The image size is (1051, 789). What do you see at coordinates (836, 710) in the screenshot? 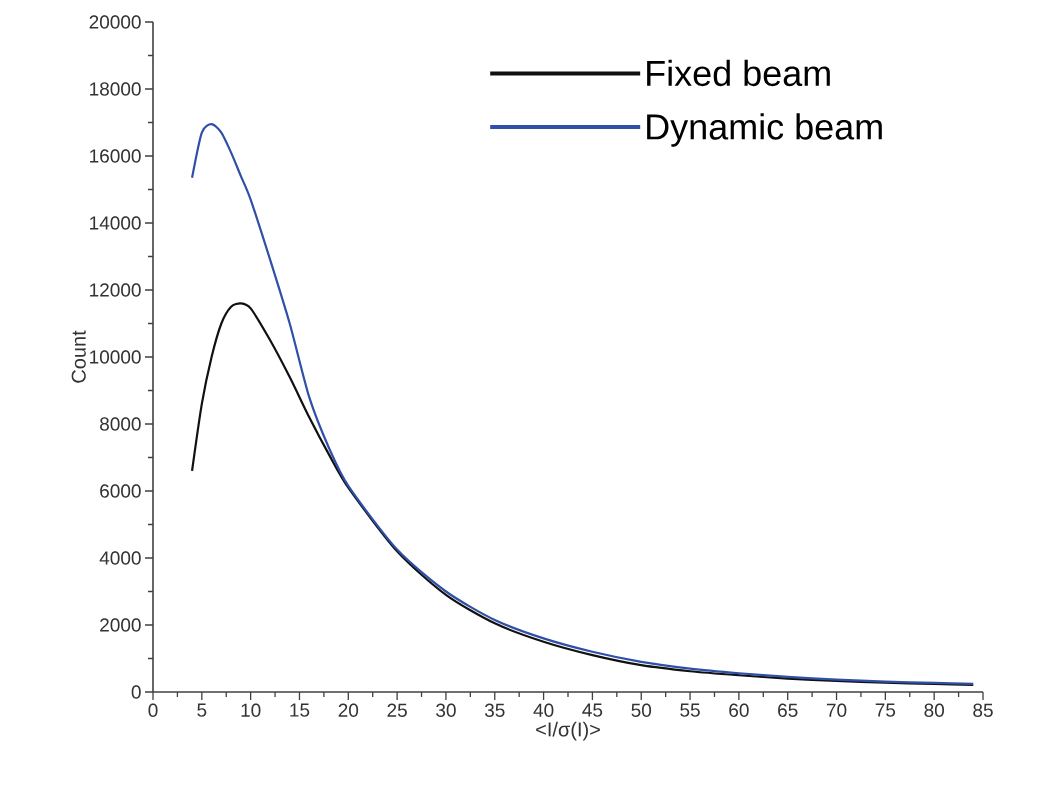
I see `x-tick-label: 70` at bounding box center [836, 710].